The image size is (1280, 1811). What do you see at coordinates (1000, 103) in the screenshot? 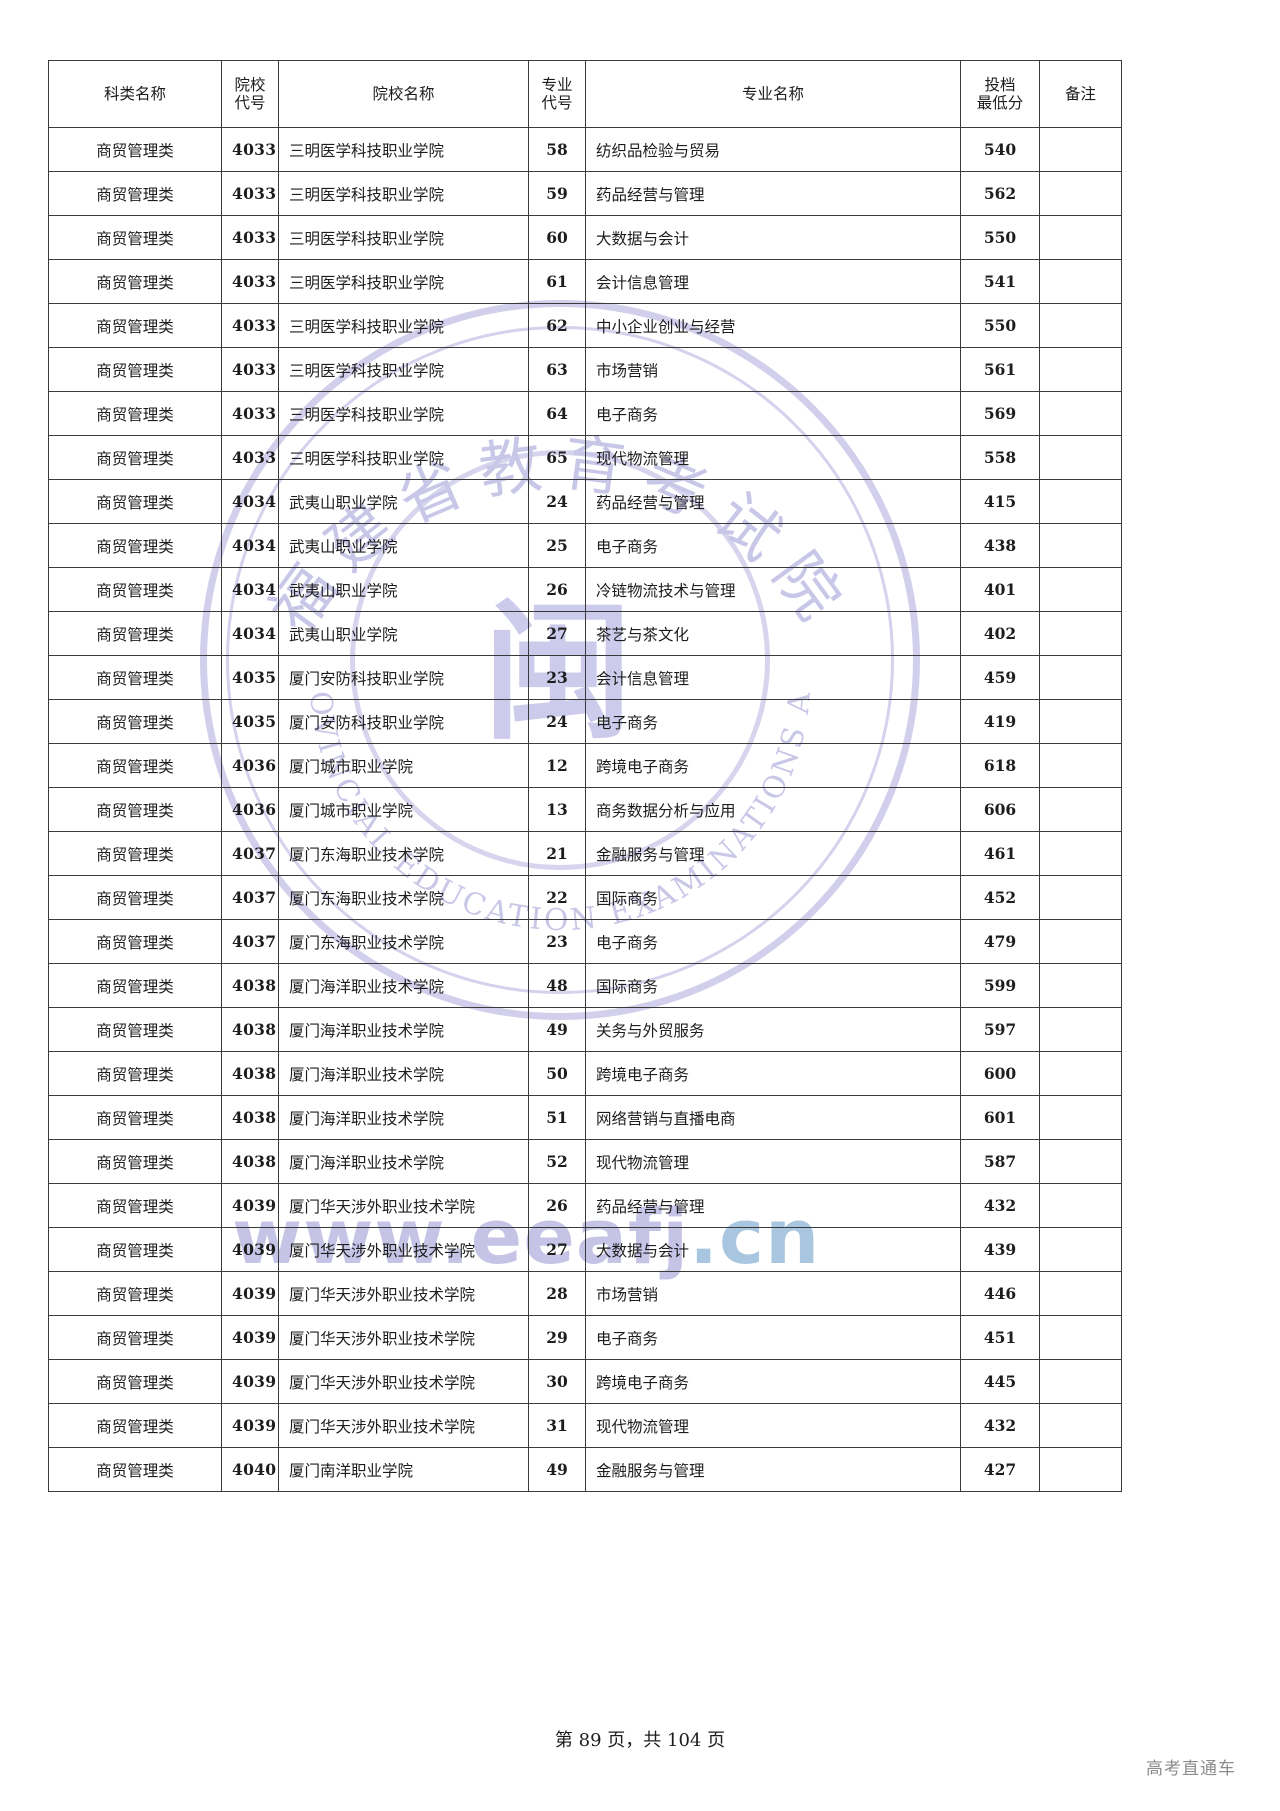
I see `column-header-min-score-line2: 最低分` at bounding box center [1000, 103].